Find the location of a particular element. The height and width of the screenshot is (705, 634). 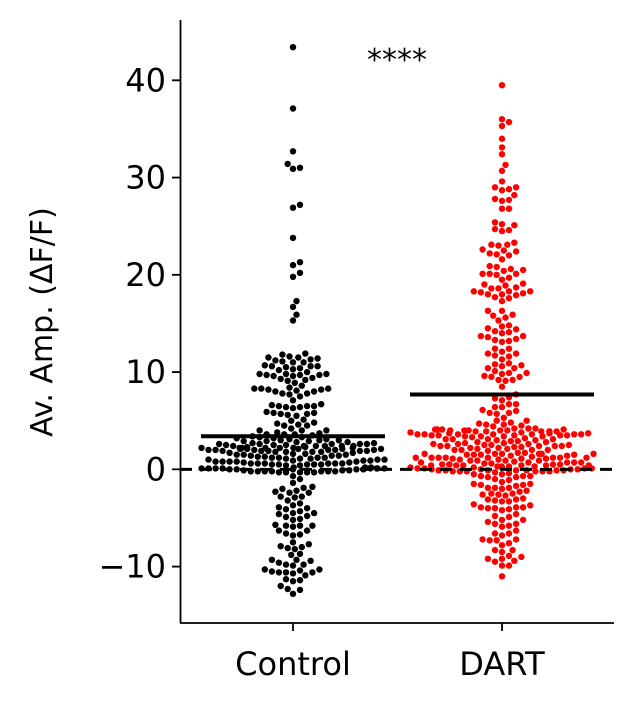

y-tick-label: 0 is located at coordinates (156, 469).